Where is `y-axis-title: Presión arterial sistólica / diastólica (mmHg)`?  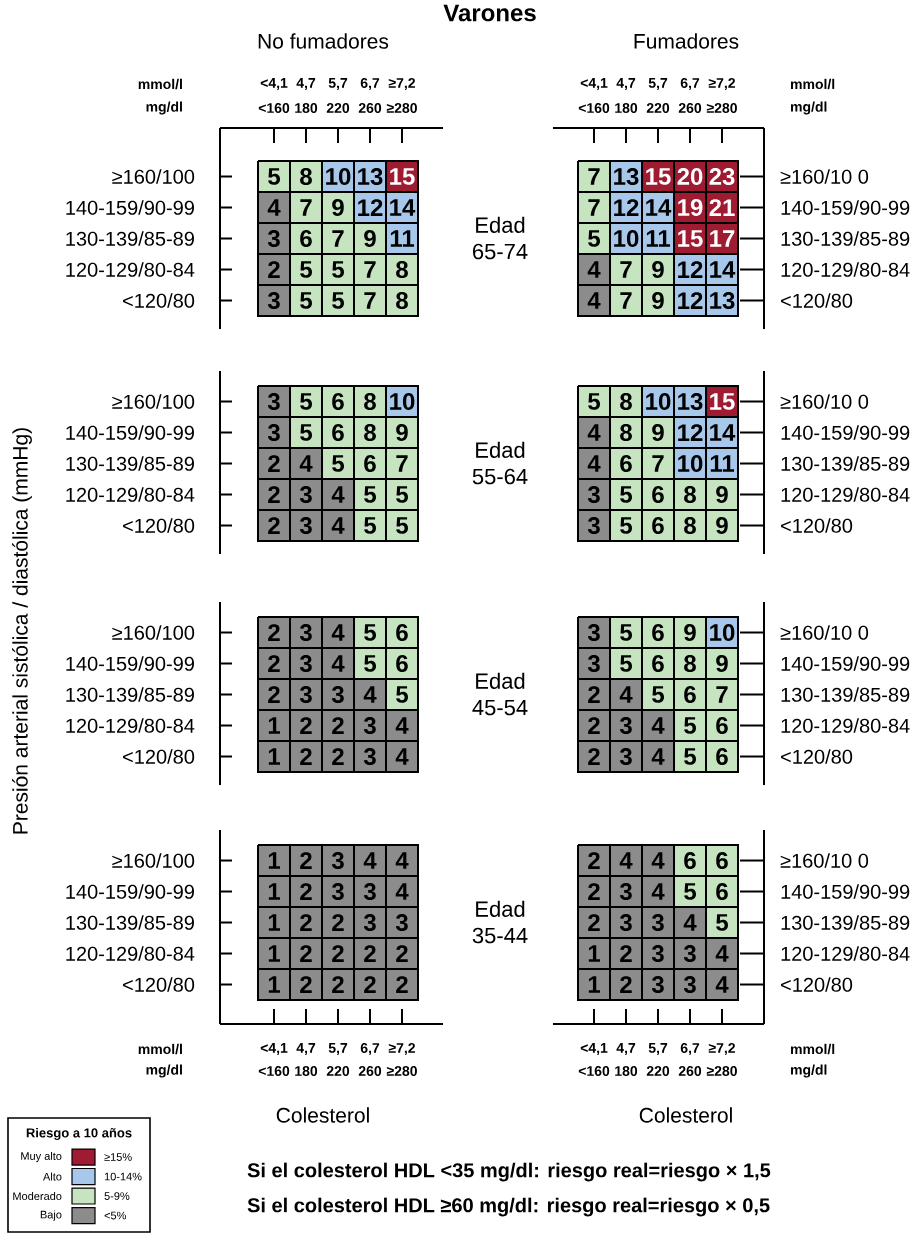
y-axis-title: Presión arterial sistólica / diastólica (mmHg) is located at coordinates (22, 631).